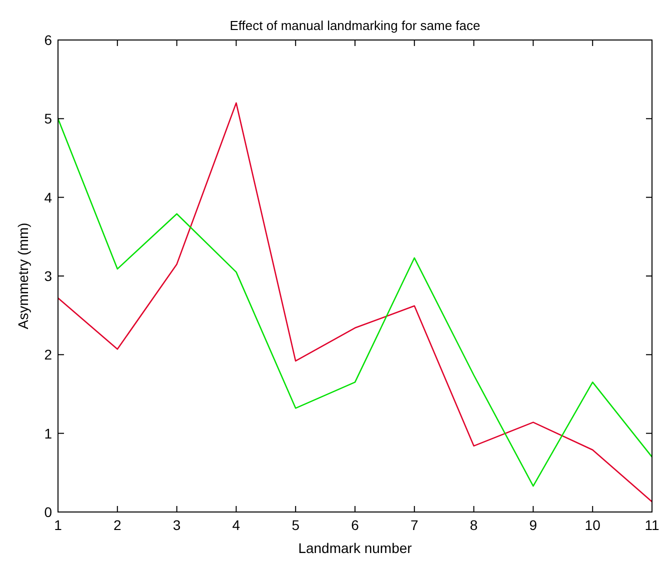 The height and width of the screenshot is (563, 664). I want to click on x-tick-label: 11, so click(652, 525).